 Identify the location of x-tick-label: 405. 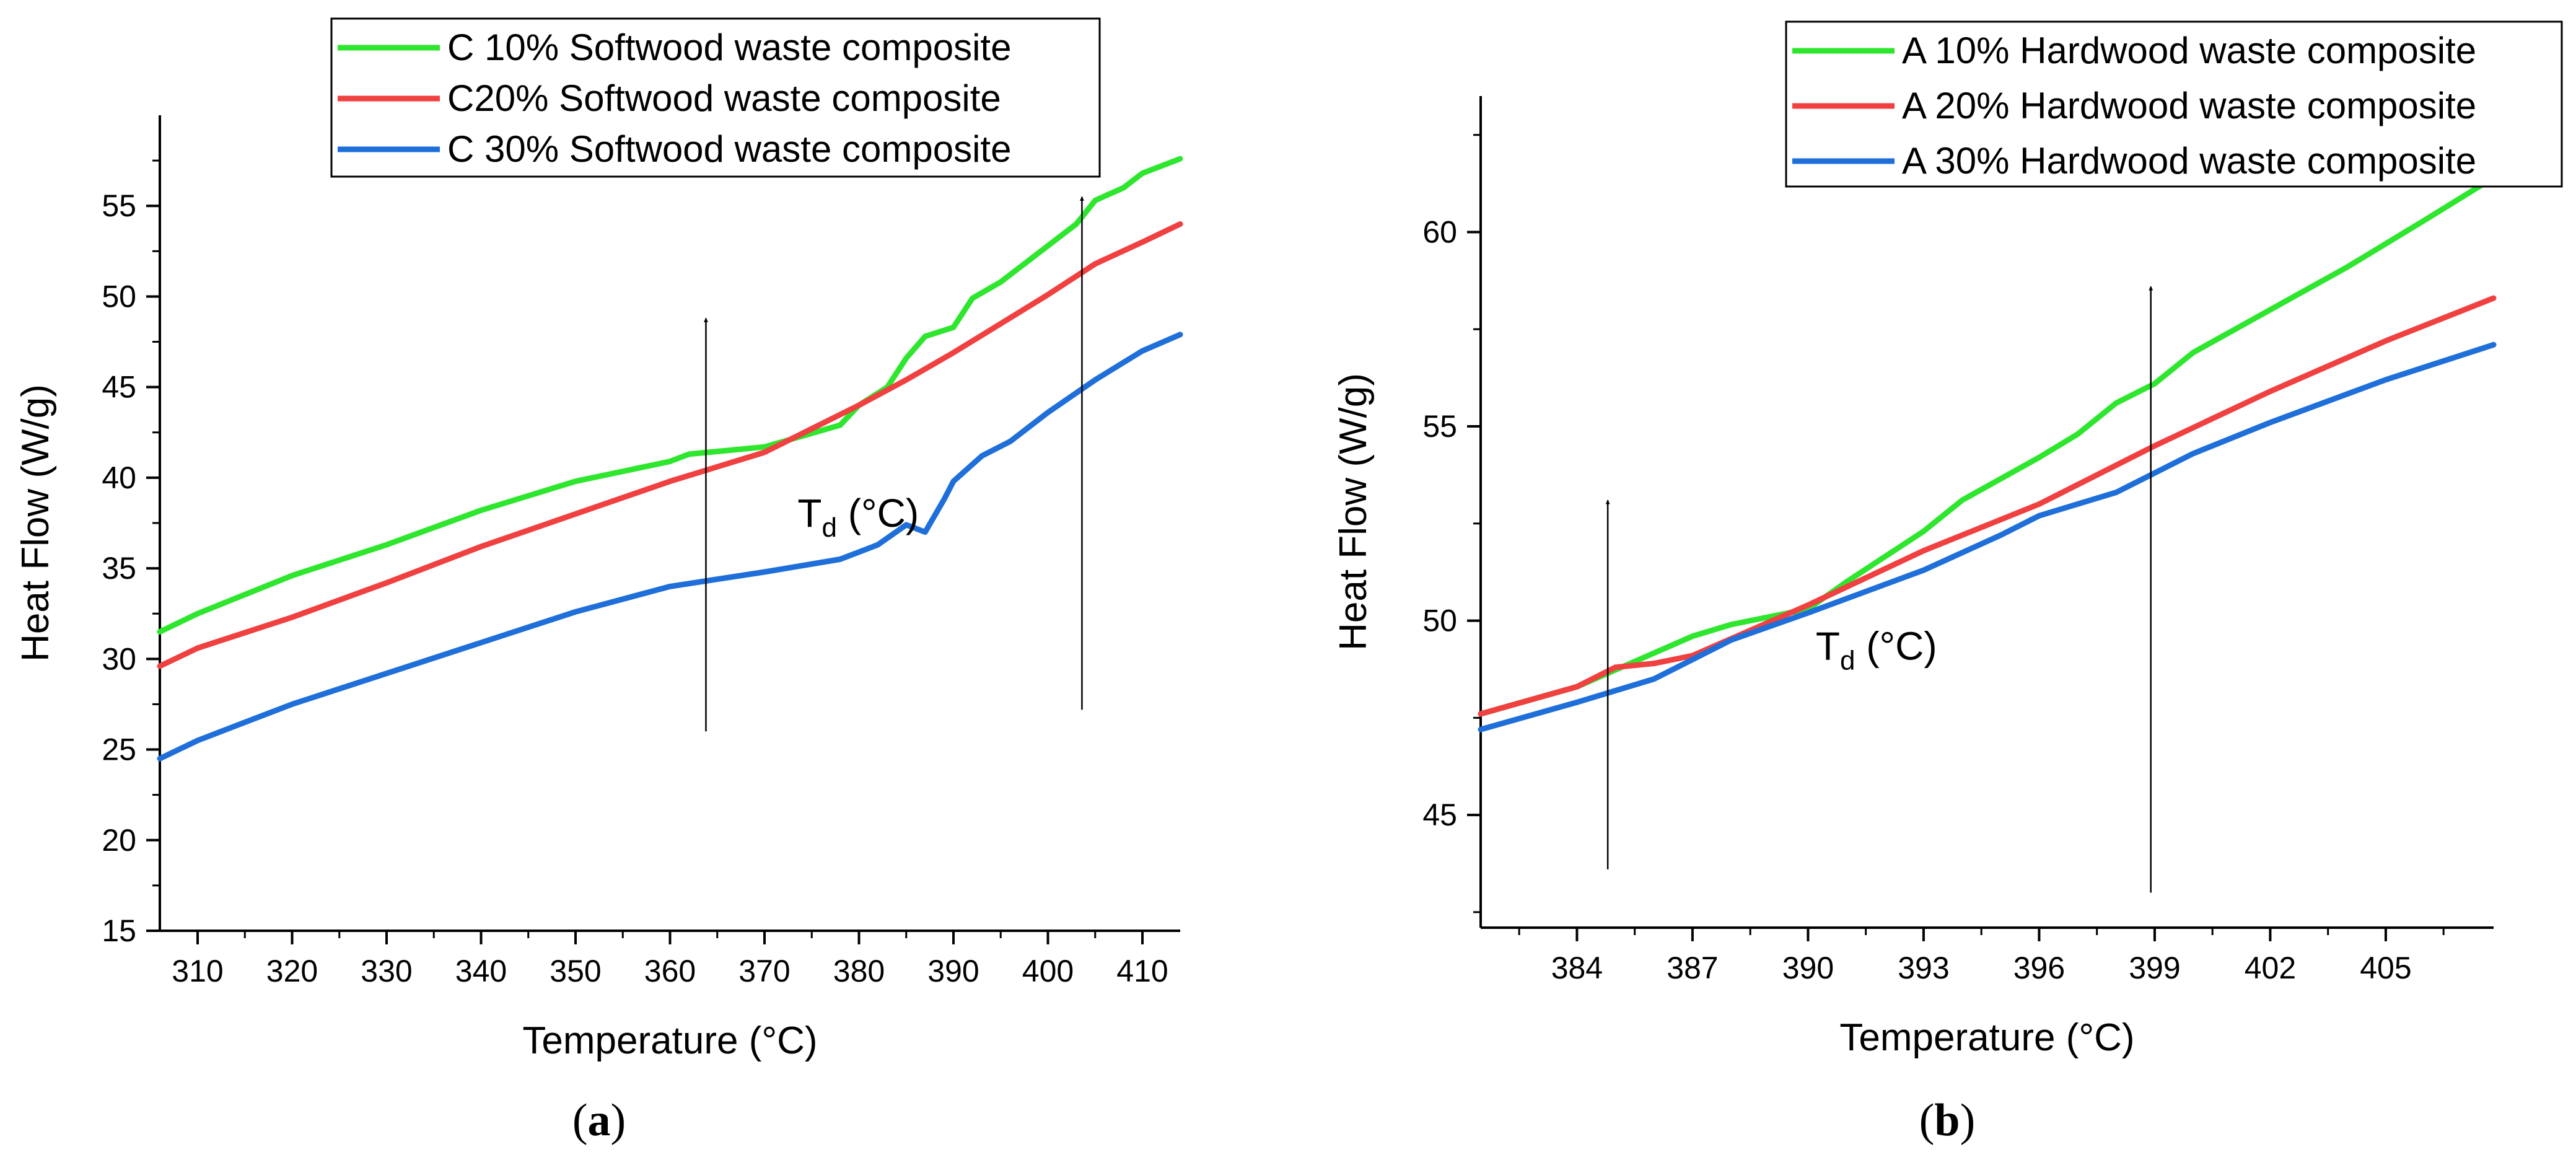
(2385, 968).